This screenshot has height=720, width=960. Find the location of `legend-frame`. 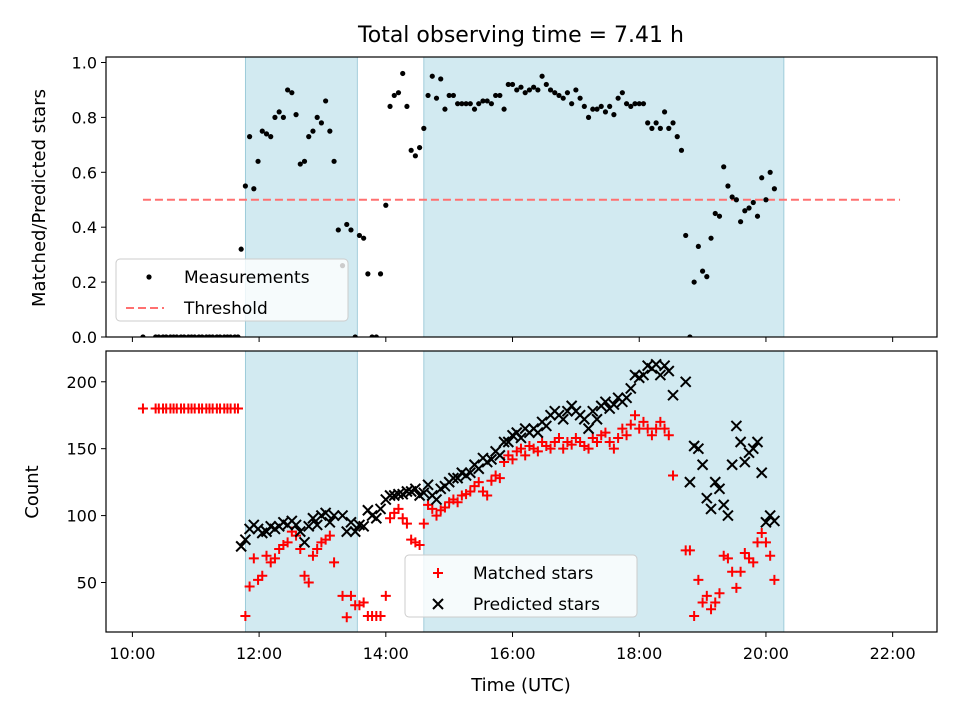

legend-frame is located at coordinates (232, 290).